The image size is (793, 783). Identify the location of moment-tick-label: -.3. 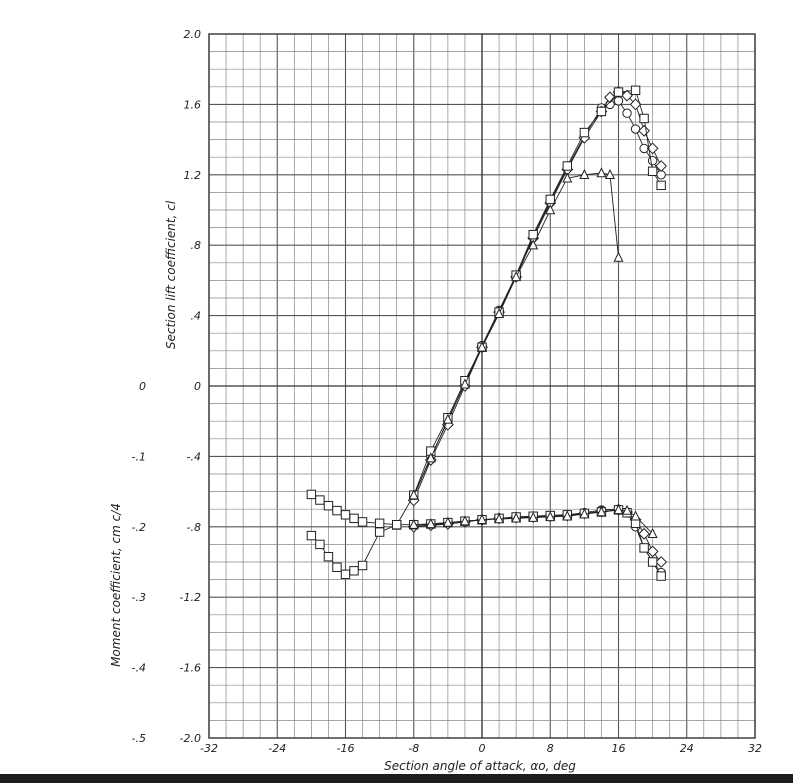
(139, 597).